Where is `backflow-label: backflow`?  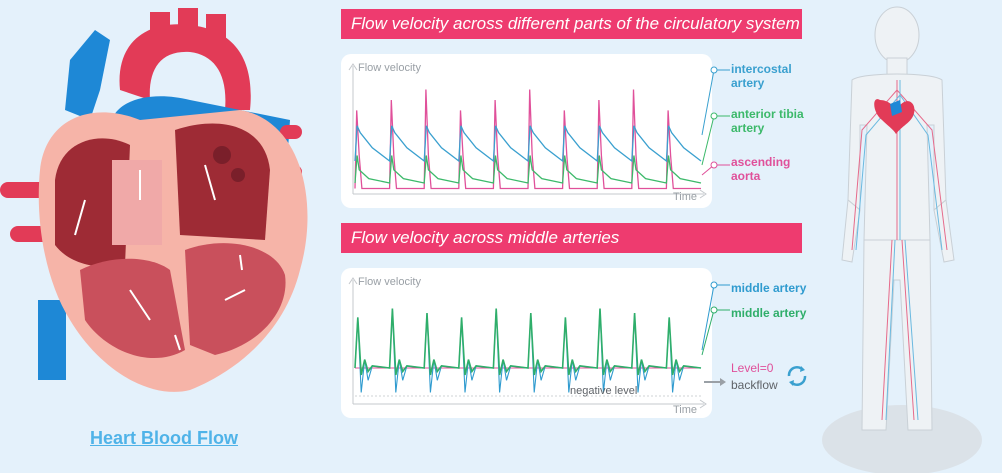 backflow-label: backflow is located at coordinates (754, 385).